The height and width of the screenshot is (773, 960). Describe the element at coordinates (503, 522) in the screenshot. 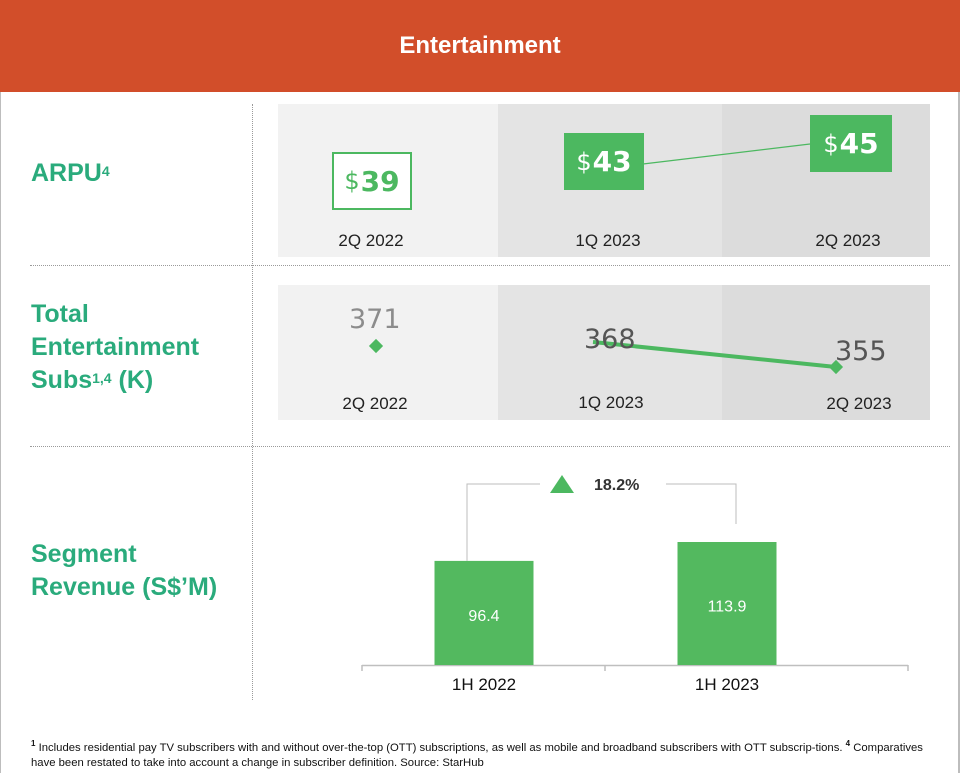

I see `revenue-connector-left` at that location.